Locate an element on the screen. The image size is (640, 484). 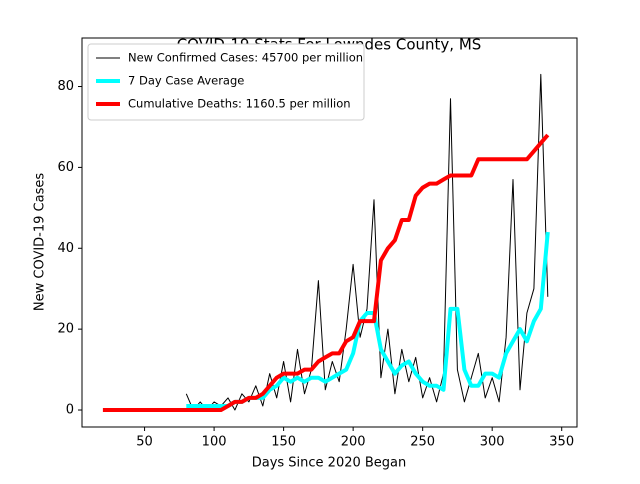
x-tick-label: 350 is located at coordinates (561, 442).